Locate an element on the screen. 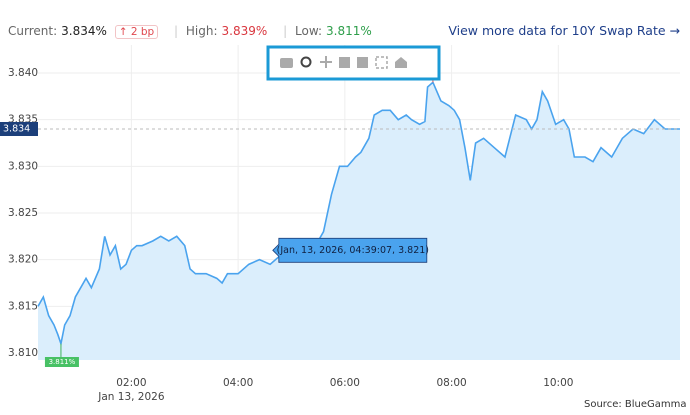  x-tick-label: 08:00 is located at coordinates (451, 383).